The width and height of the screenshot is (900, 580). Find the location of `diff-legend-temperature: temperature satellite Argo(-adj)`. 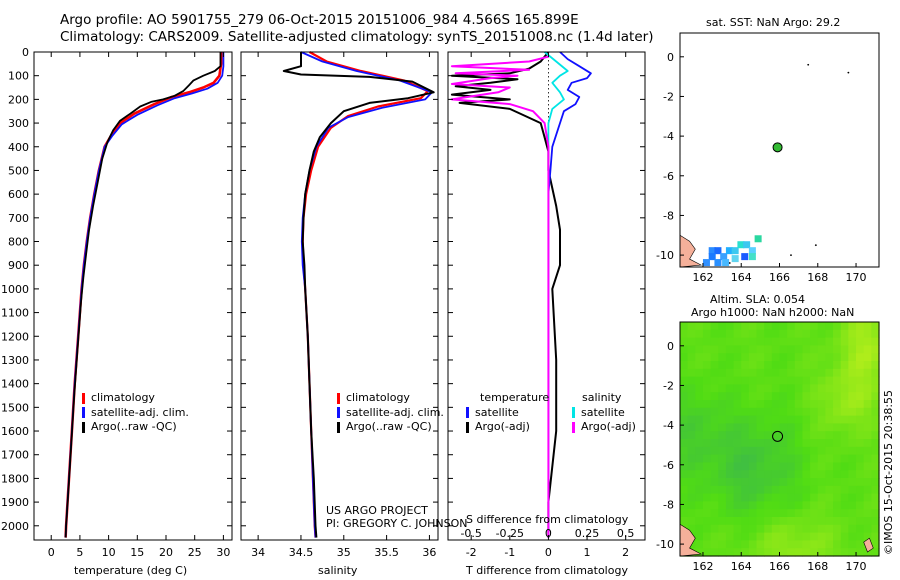

diff-legend-temperature: temperature satellite Argo(-adj) is located at coordinates (507, 413).